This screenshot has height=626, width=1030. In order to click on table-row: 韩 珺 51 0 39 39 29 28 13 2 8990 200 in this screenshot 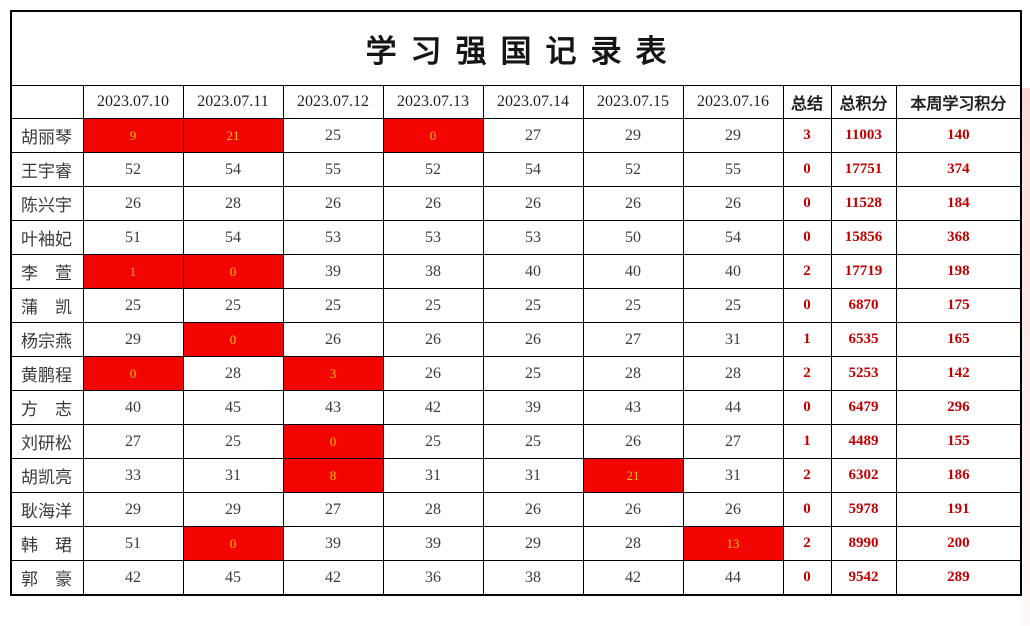, I will do `click(516, 543)`.